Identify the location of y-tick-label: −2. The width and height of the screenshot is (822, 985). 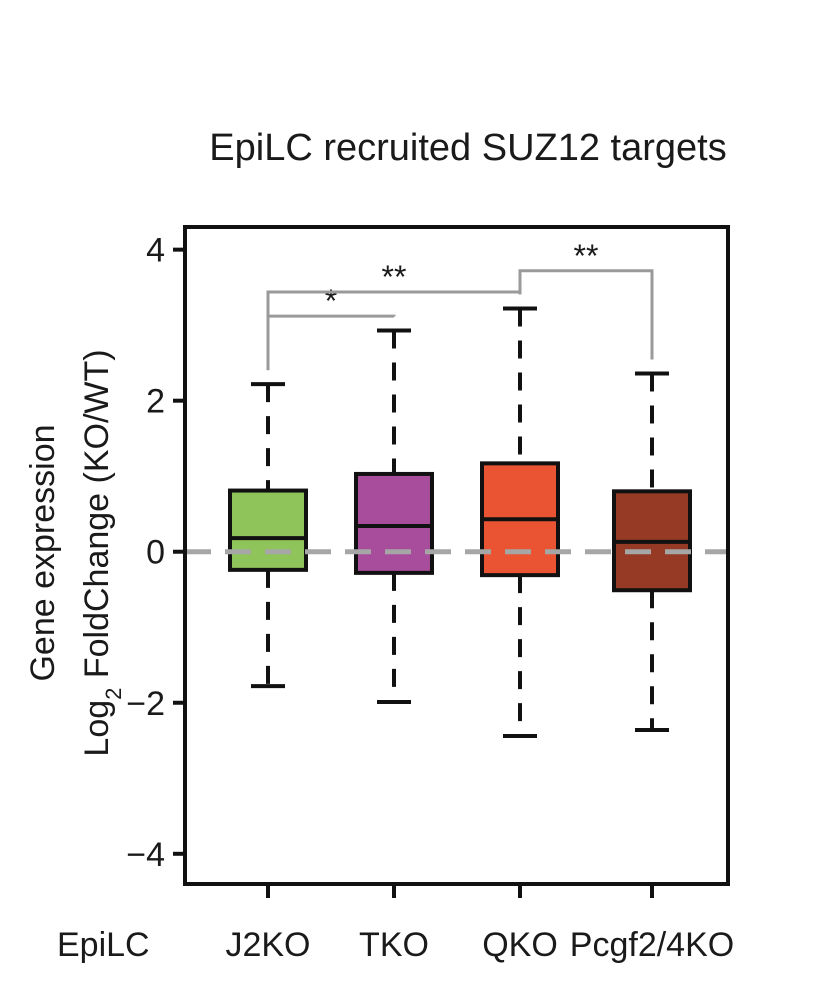
(145, 704).